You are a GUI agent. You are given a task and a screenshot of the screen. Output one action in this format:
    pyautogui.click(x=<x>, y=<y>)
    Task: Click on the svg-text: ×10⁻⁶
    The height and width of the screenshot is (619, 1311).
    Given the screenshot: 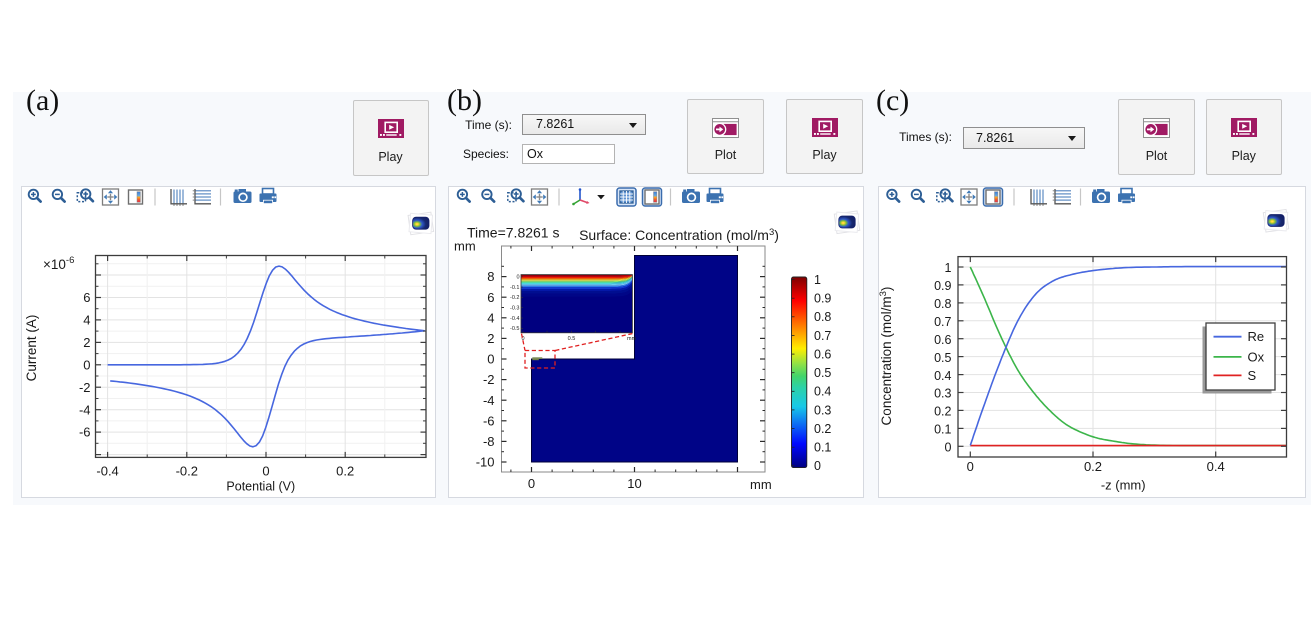 What is the action you would take?
    pyautogui.click(x=58, y=263)
    